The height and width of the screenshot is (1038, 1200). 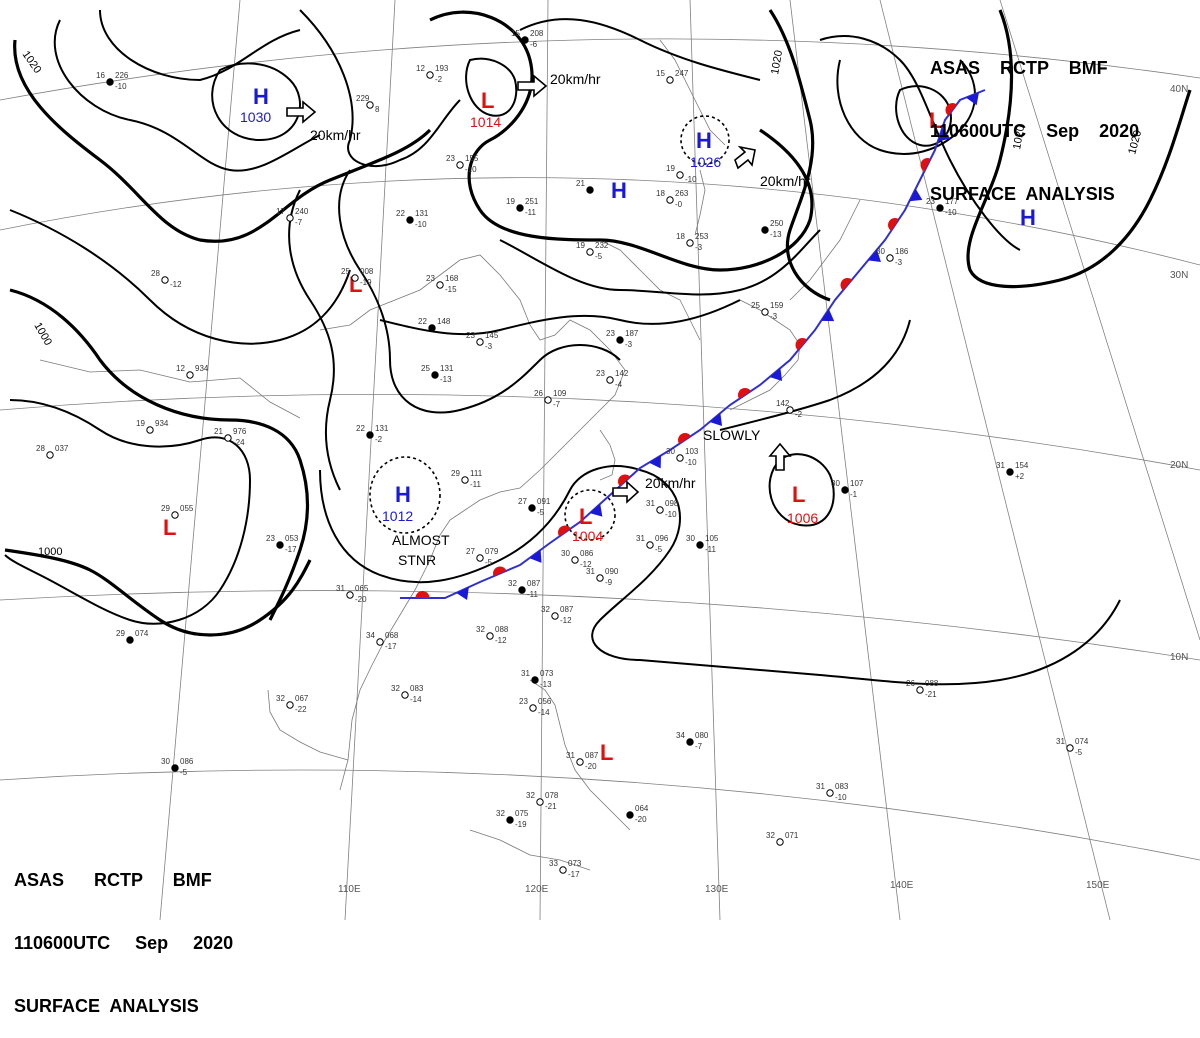 I want to click on isobar-1004-west, so click(x=180, y=277).